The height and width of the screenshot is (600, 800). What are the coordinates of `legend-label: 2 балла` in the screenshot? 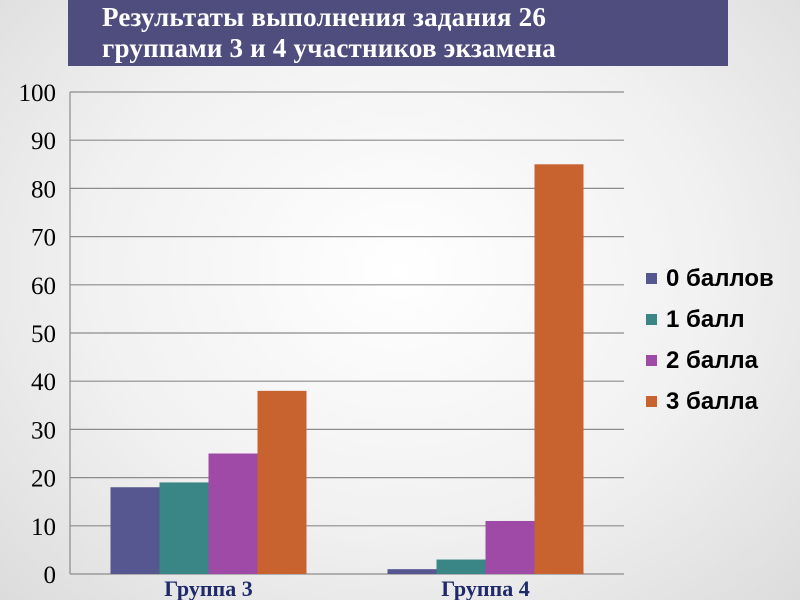 It's located at (712, 360).